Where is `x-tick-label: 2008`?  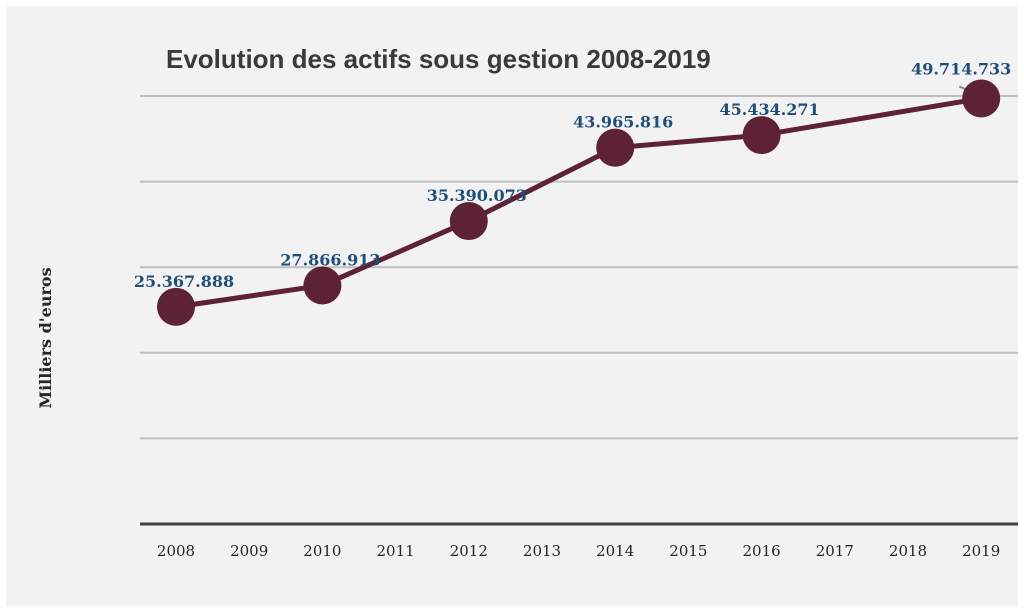
x-tick-label: 2008 is located at coordinates (176, 551).